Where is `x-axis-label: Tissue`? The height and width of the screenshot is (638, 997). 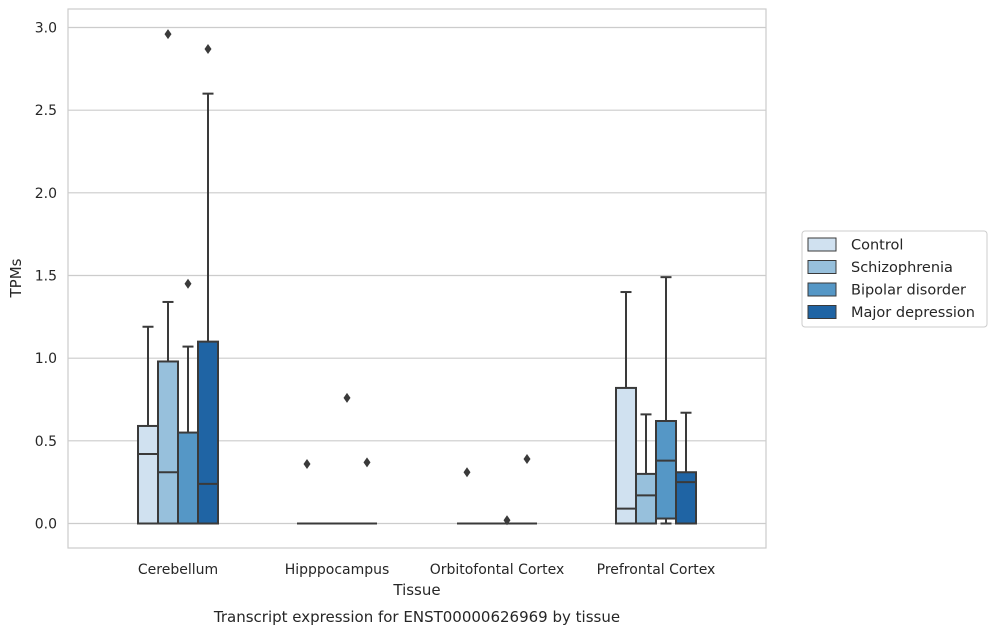 x-axis-label: Tissue is located at coordinates (416, 590).